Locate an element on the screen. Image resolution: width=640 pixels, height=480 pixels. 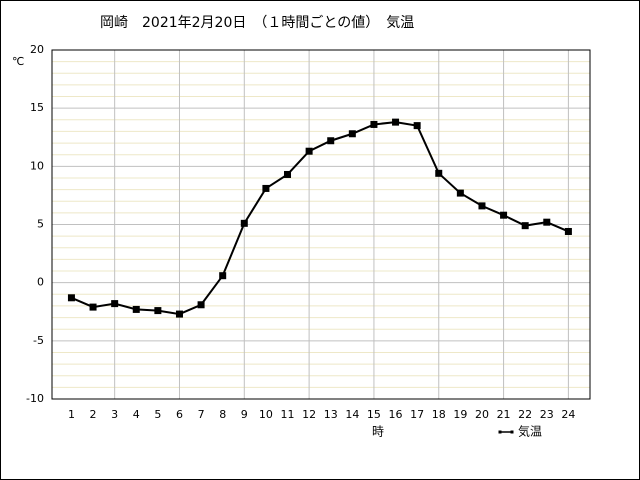
x-tick-label: 15 is located at coordinates (374, 414).